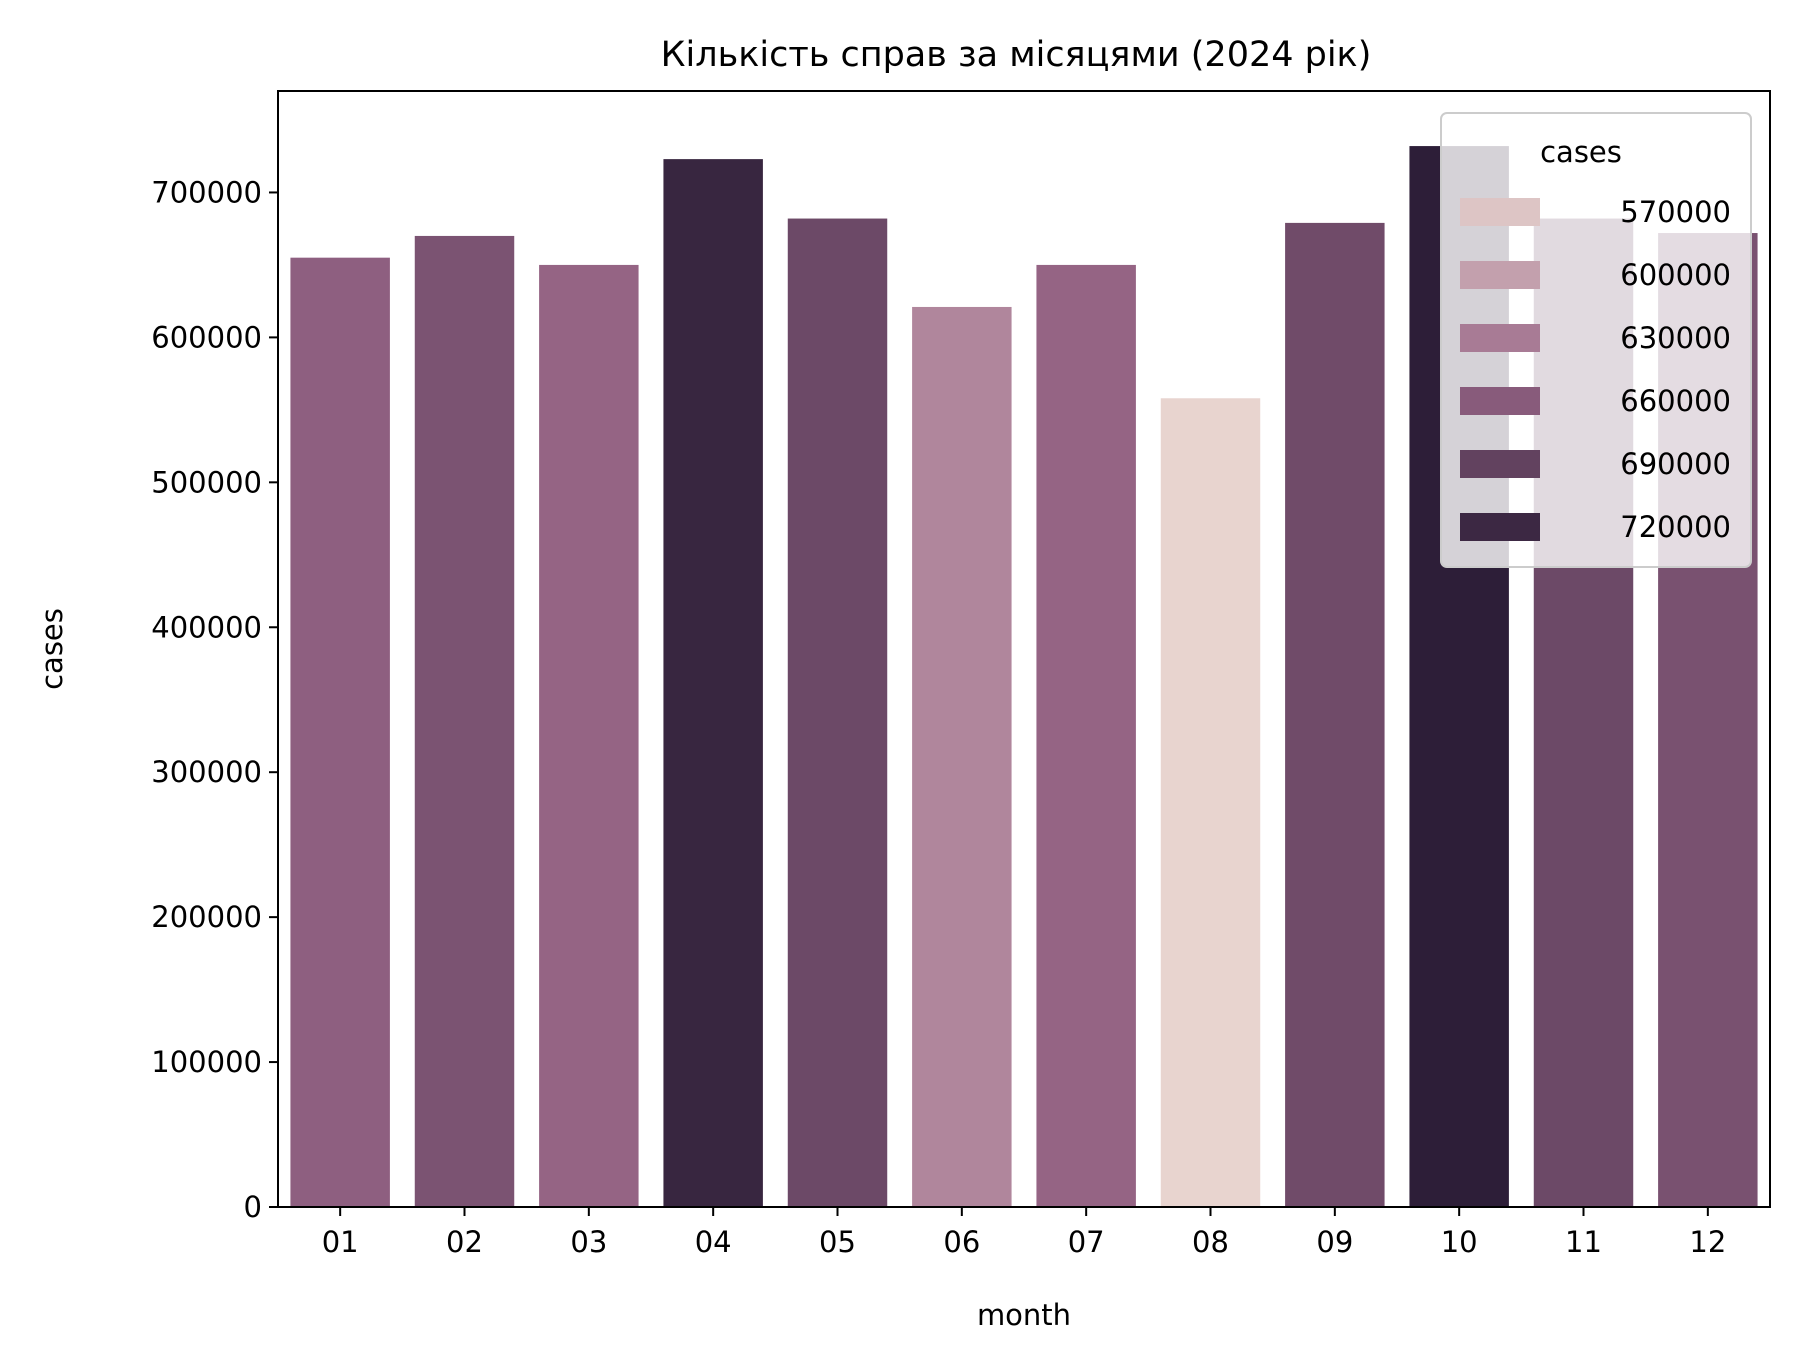 The width and height of the screenshot is (1794, 1361). I want to click on x-tick-label: 10, so click(1459, 1242).